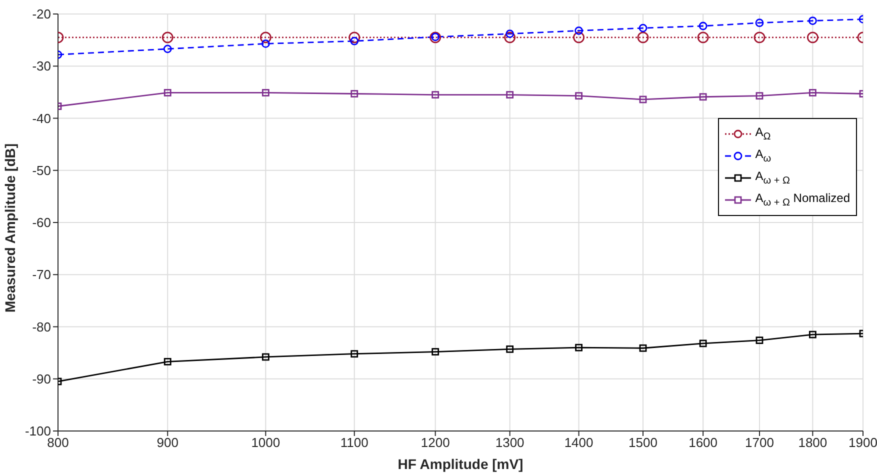 The height and width of the screenshot is (475, 877). I want to click on y-tick-label: -90, so click(41, 378).